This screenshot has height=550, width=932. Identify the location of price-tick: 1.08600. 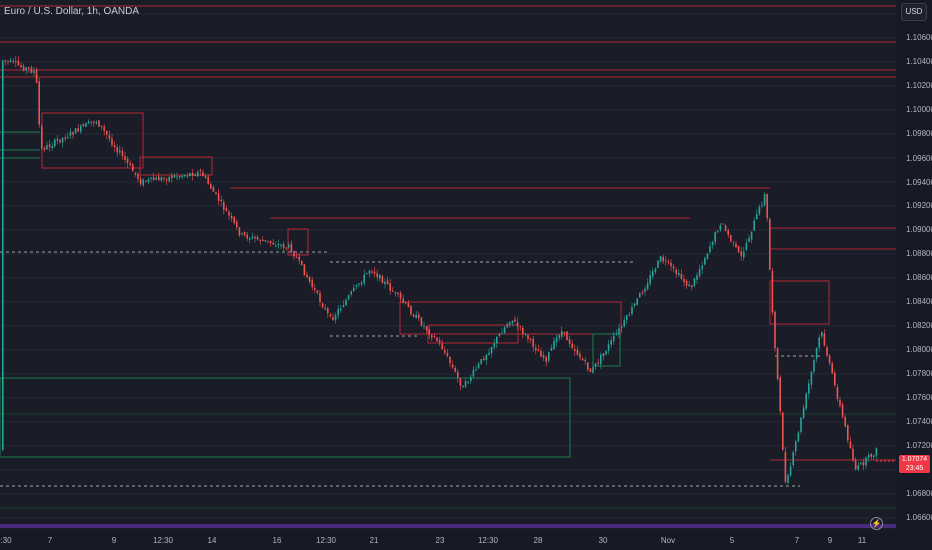
(919, 277).